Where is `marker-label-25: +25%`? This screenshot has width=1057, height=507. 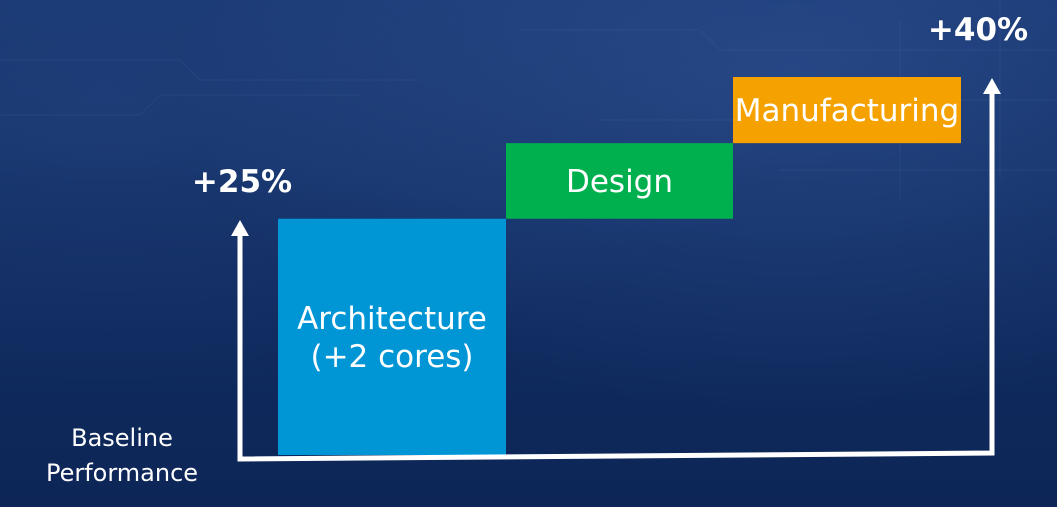 marker-label-25: +25% is located at coordinates (242, 182).